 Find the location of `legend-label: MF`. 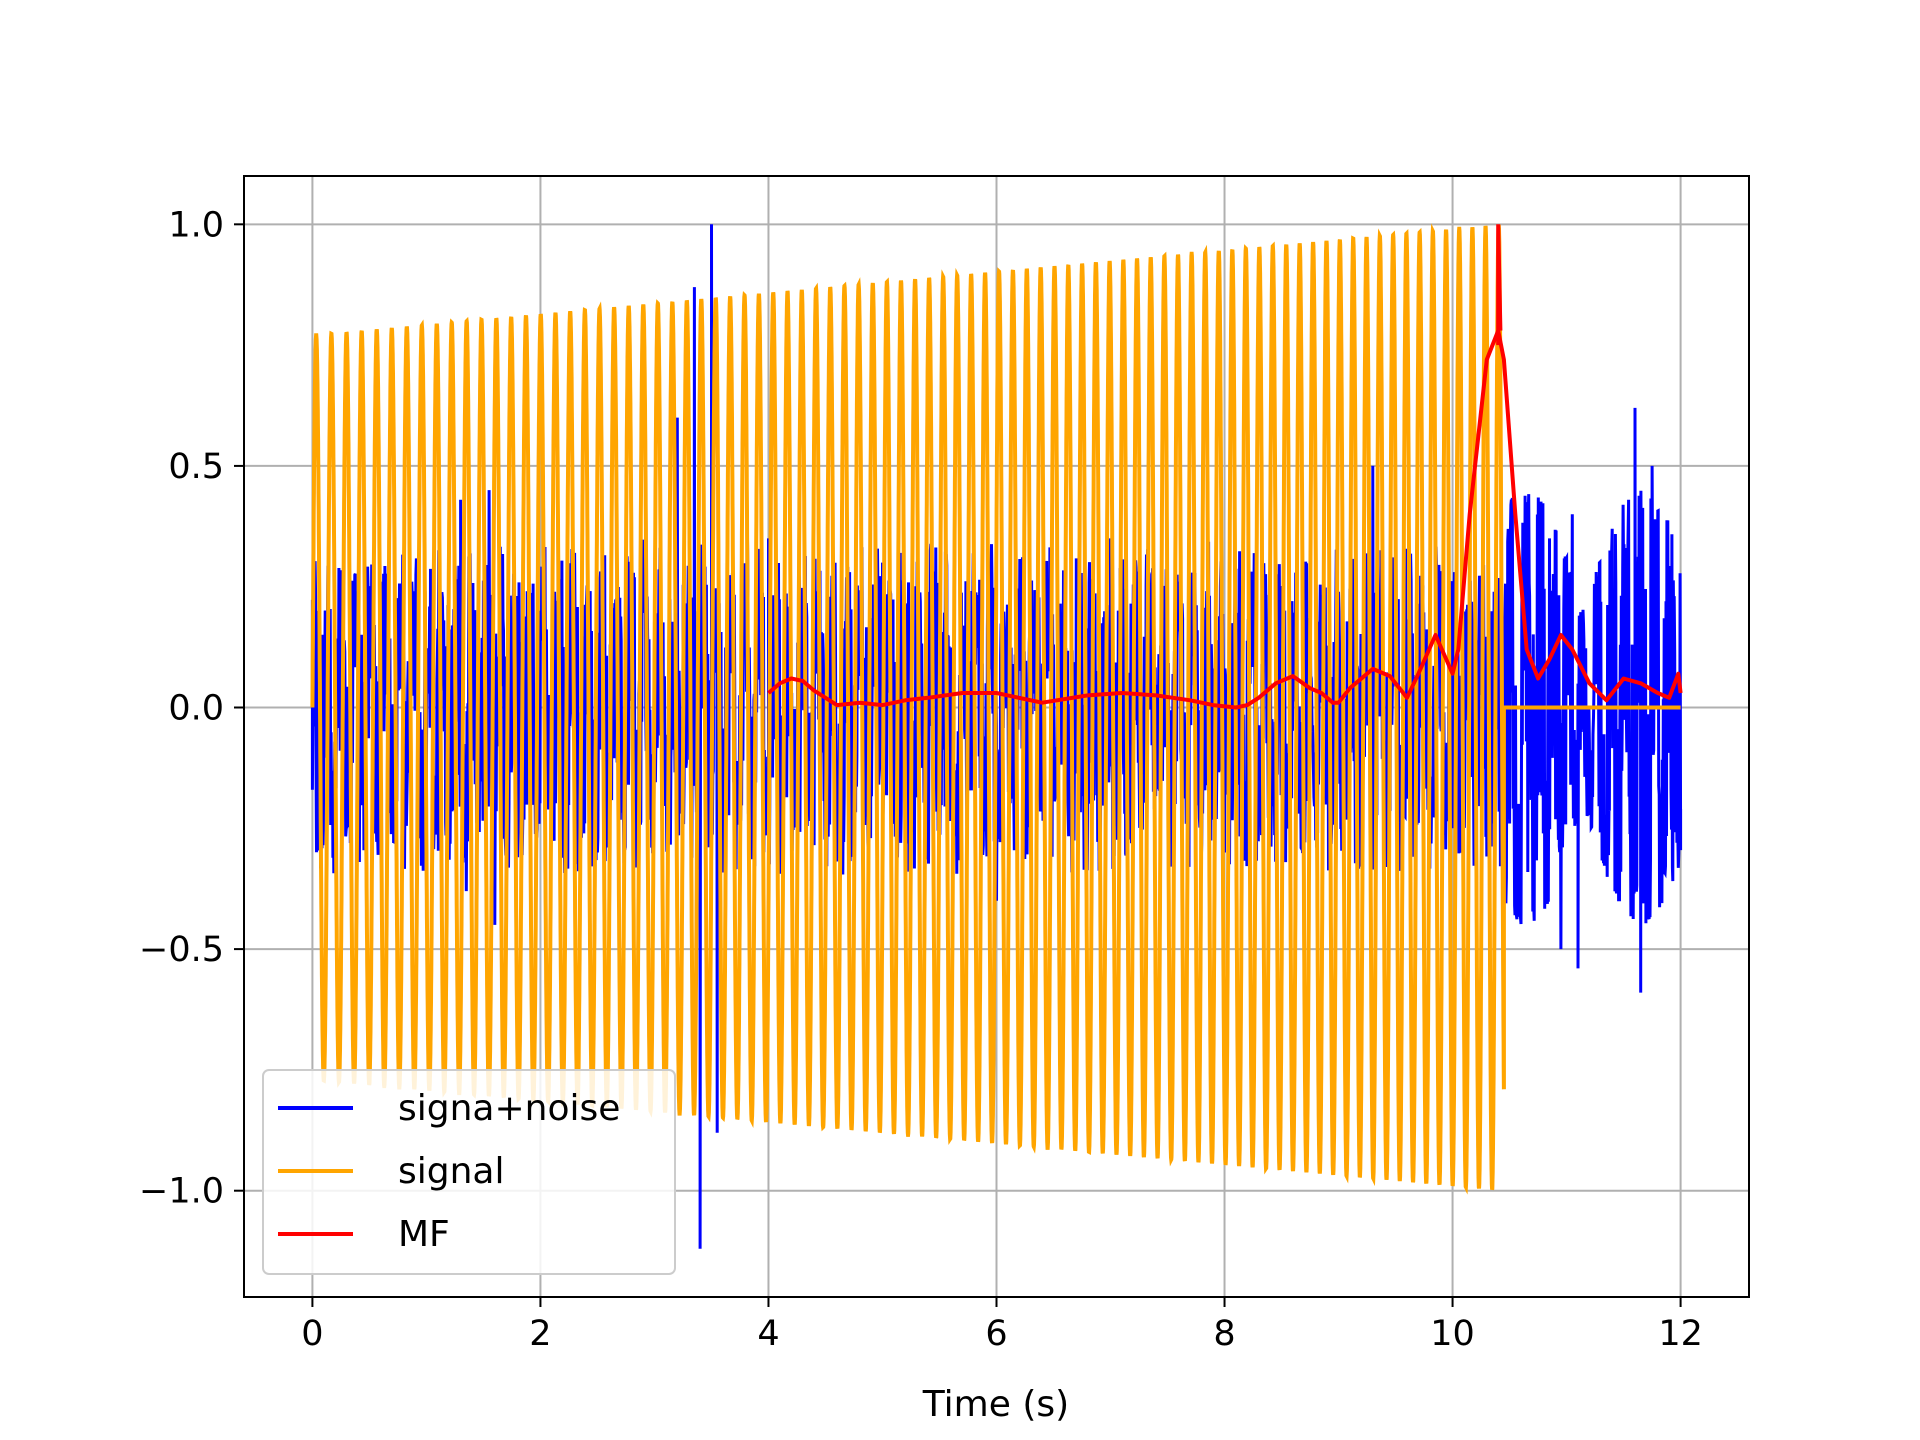

legend-label: MF is located at coordinates (424, 1234).